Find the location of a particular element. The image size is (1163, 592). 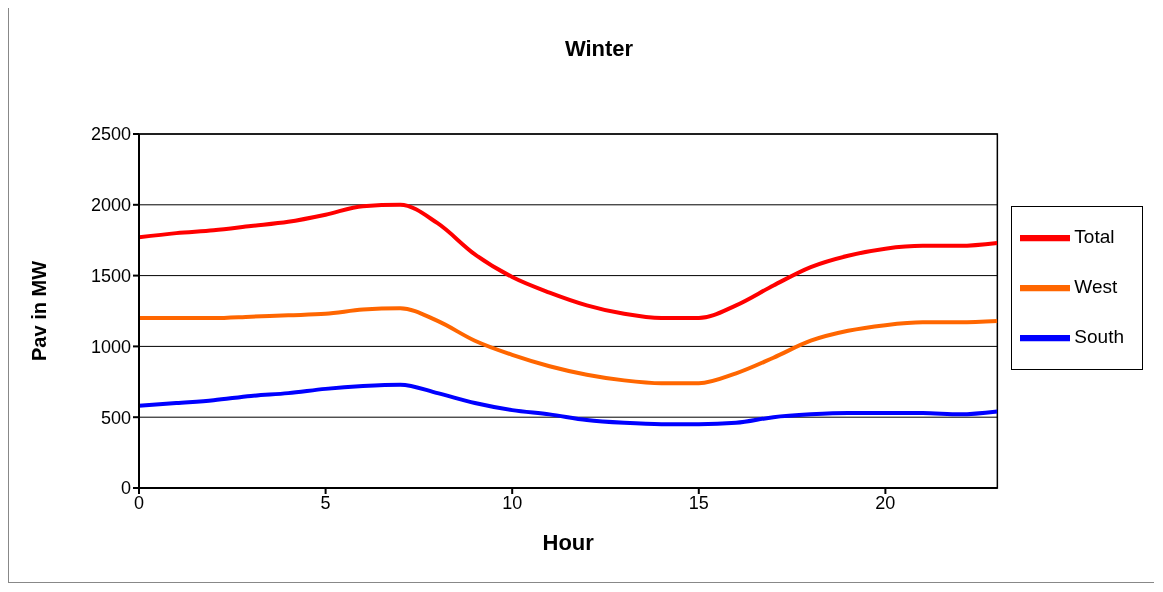

y-tick-label: 0 is located at coordinates (125, 488).